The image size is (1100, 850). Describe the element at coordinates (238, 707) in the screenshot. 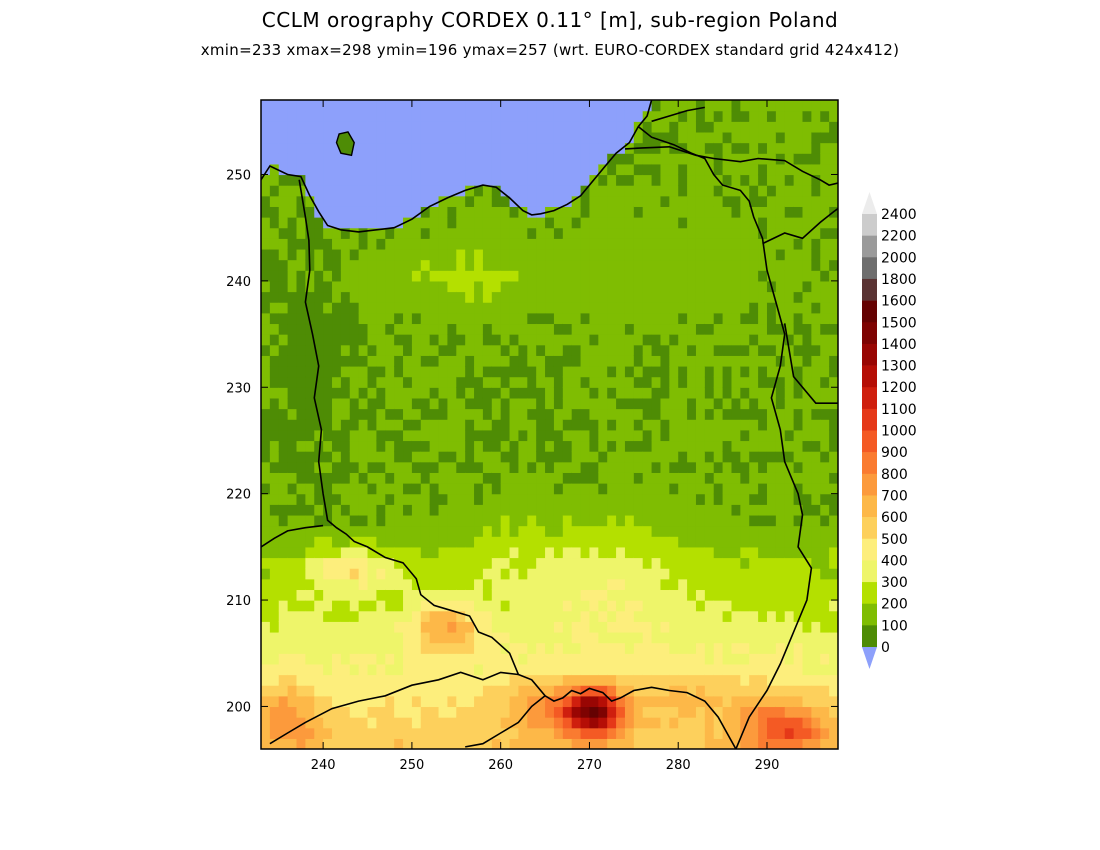

I see `y-tick-label: 200` at that location.